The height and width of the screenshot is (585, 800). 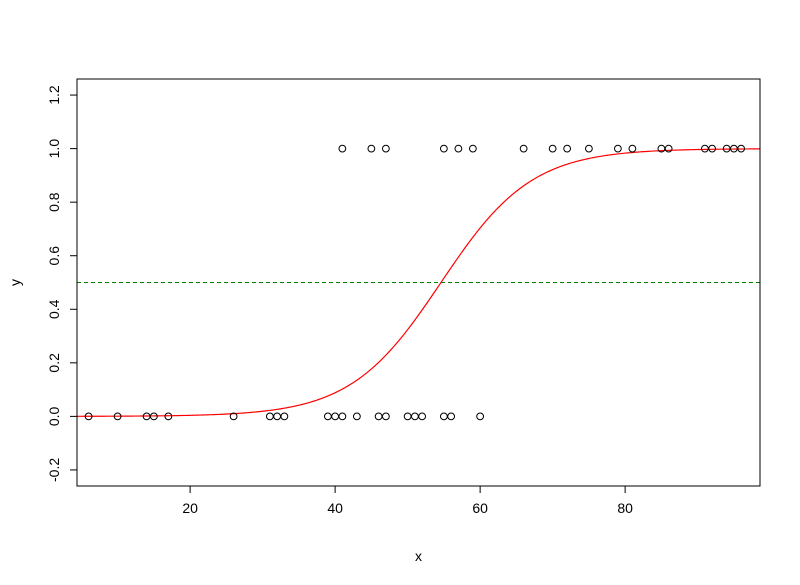 What do you see at coordinates (54, 363) in the screenshot?
I see `y-tick-label: 0.2` at bounding box center [54, 363].